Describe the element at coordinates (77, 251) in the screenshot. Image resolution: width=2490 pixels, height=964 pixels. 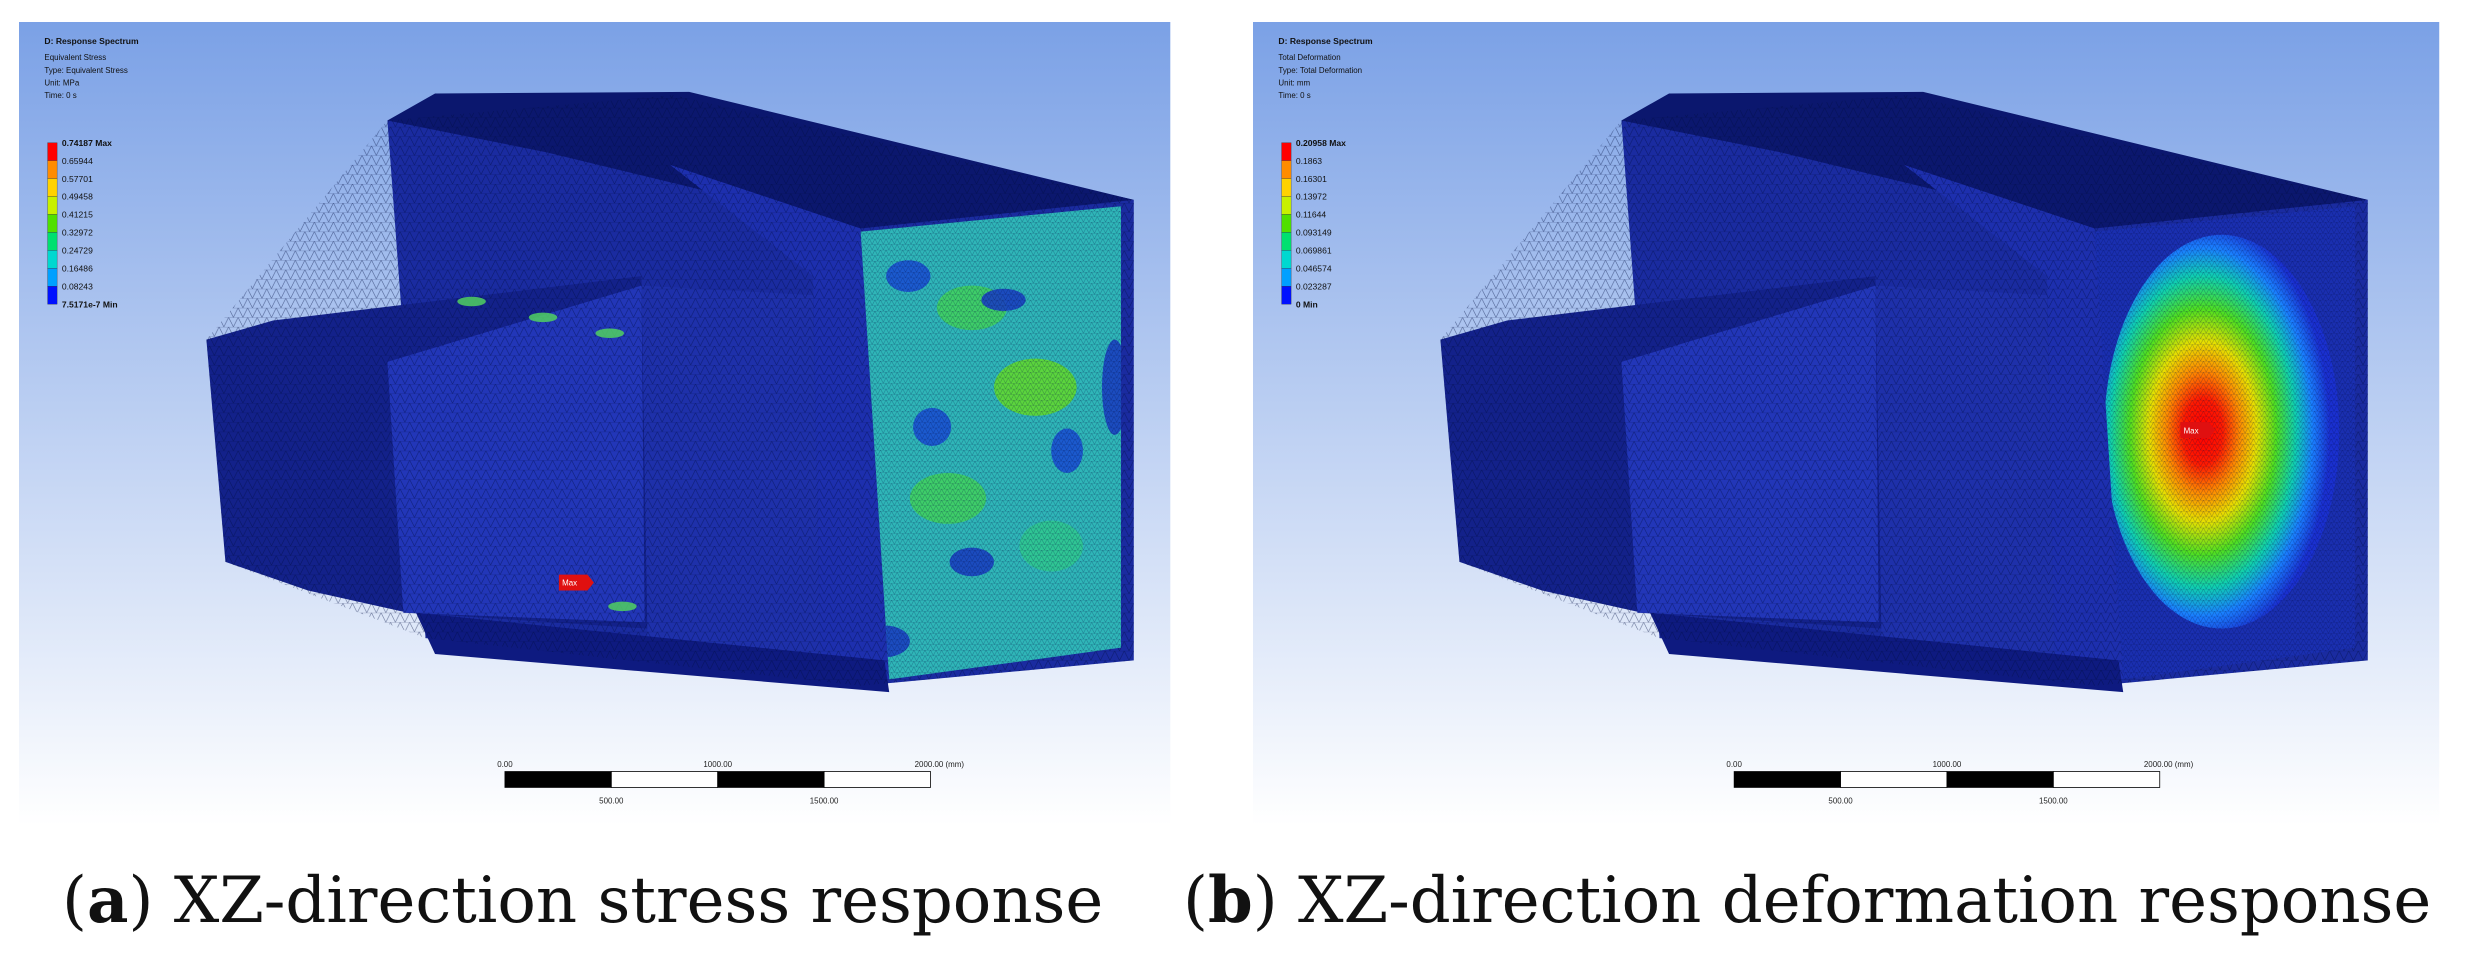
I see `legend-label: 0.24729` at that location.